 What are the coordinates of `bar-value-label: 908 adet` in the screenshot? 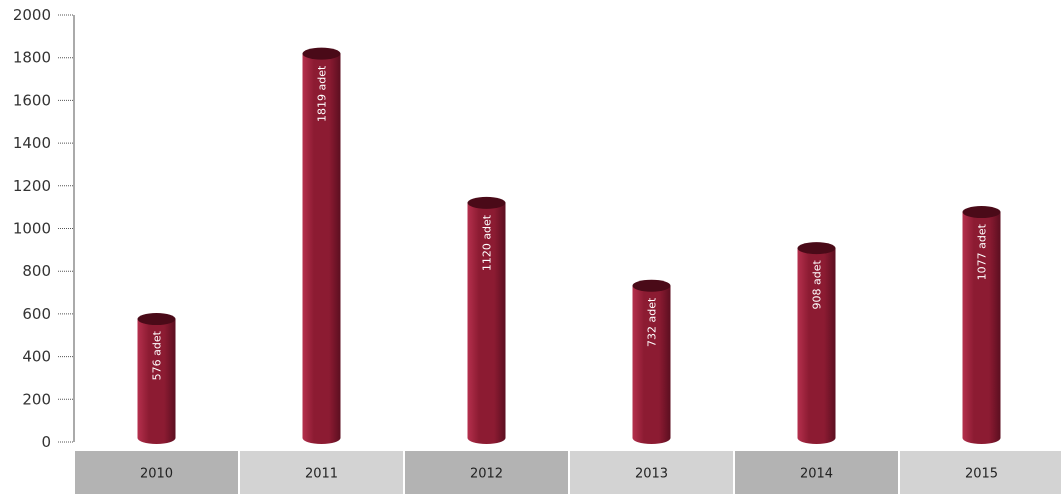 It's located at (817, 284).